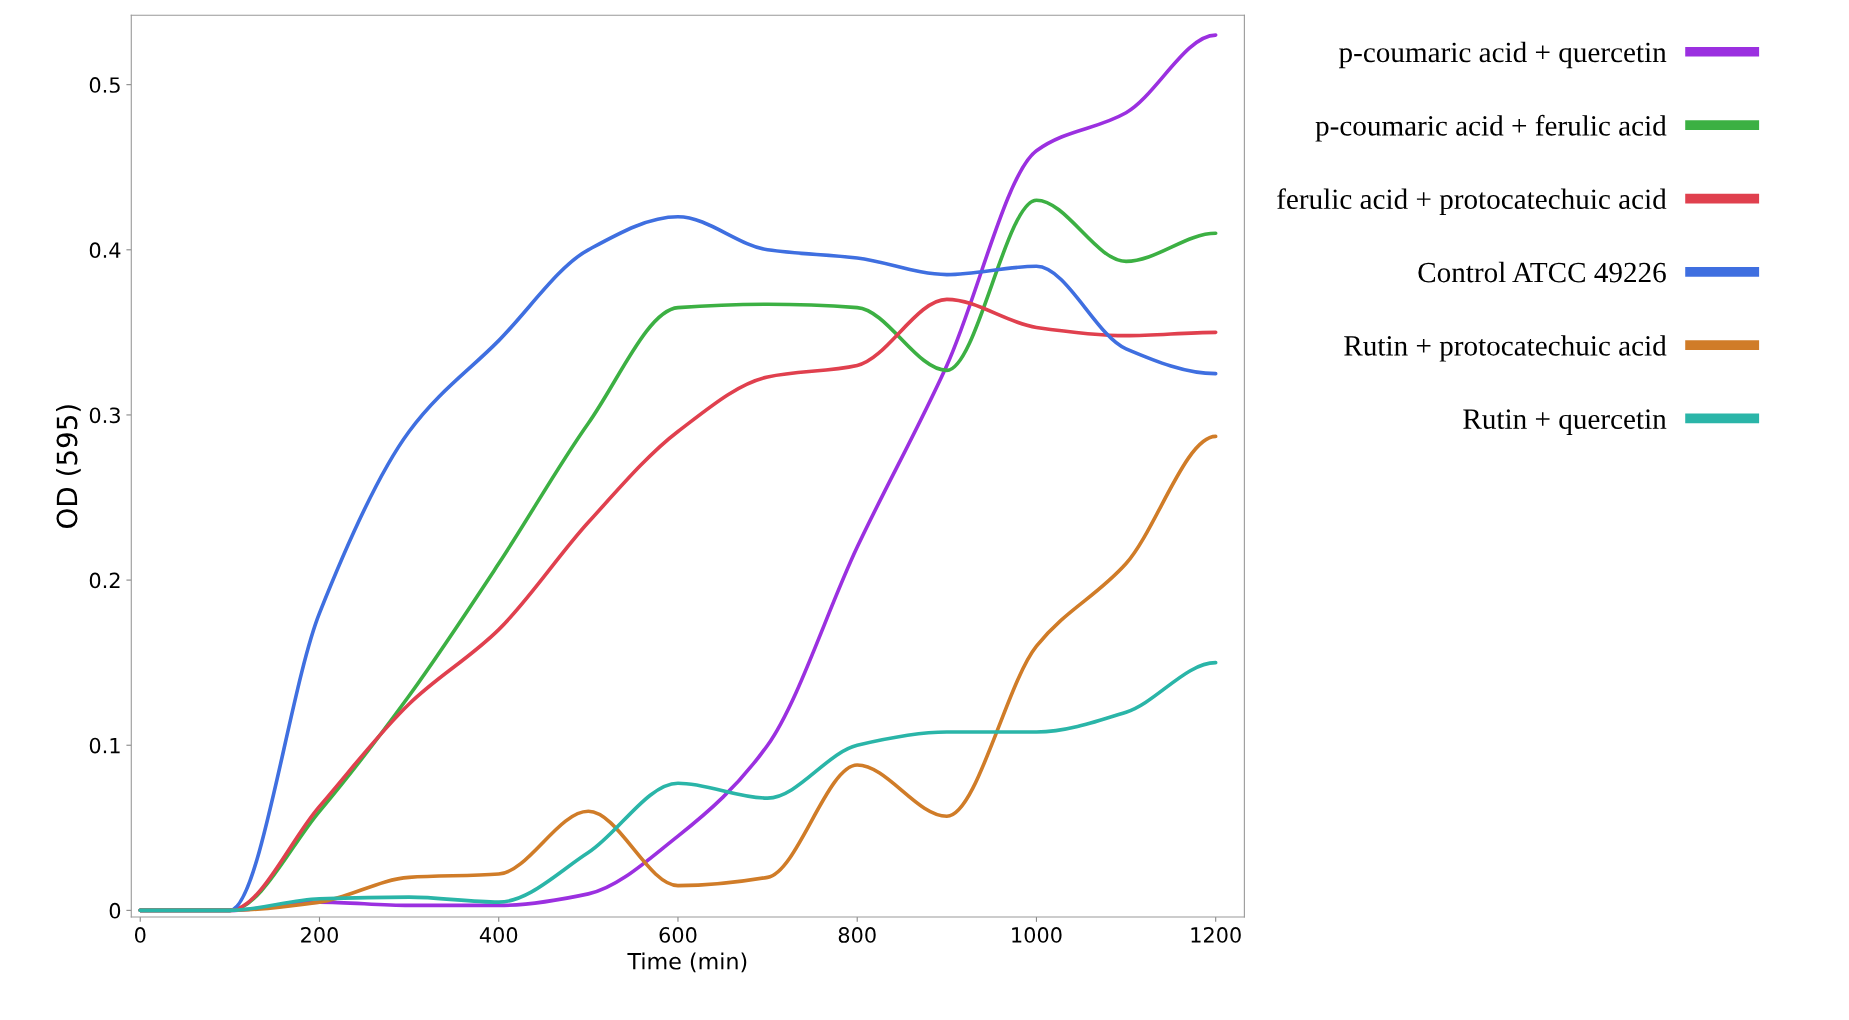 This screenshot has height=1020, width=1849. Describe the element at coordinates (687, 962) in the screenshot. I see `x-axis-title: Time (min)` at that location.